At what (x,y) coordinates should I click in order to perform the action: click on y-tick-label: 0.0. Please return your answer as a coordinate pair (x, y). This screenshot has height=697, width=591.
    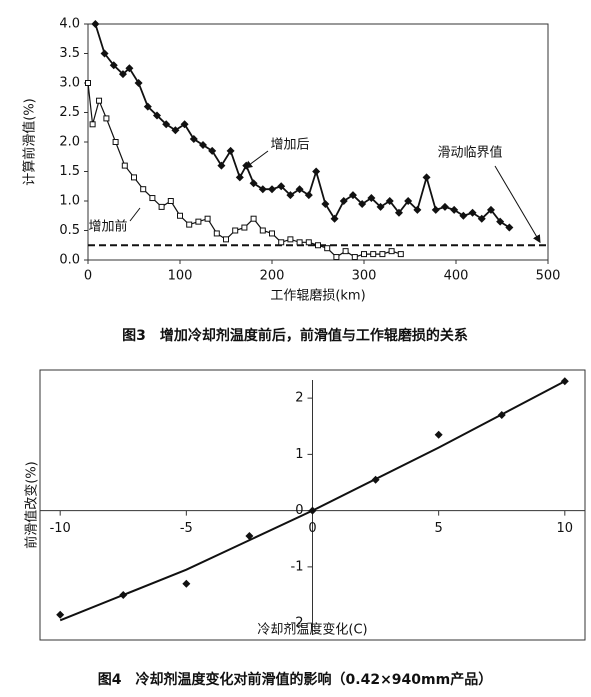
    Looking at the image, I should click on (69, 260).